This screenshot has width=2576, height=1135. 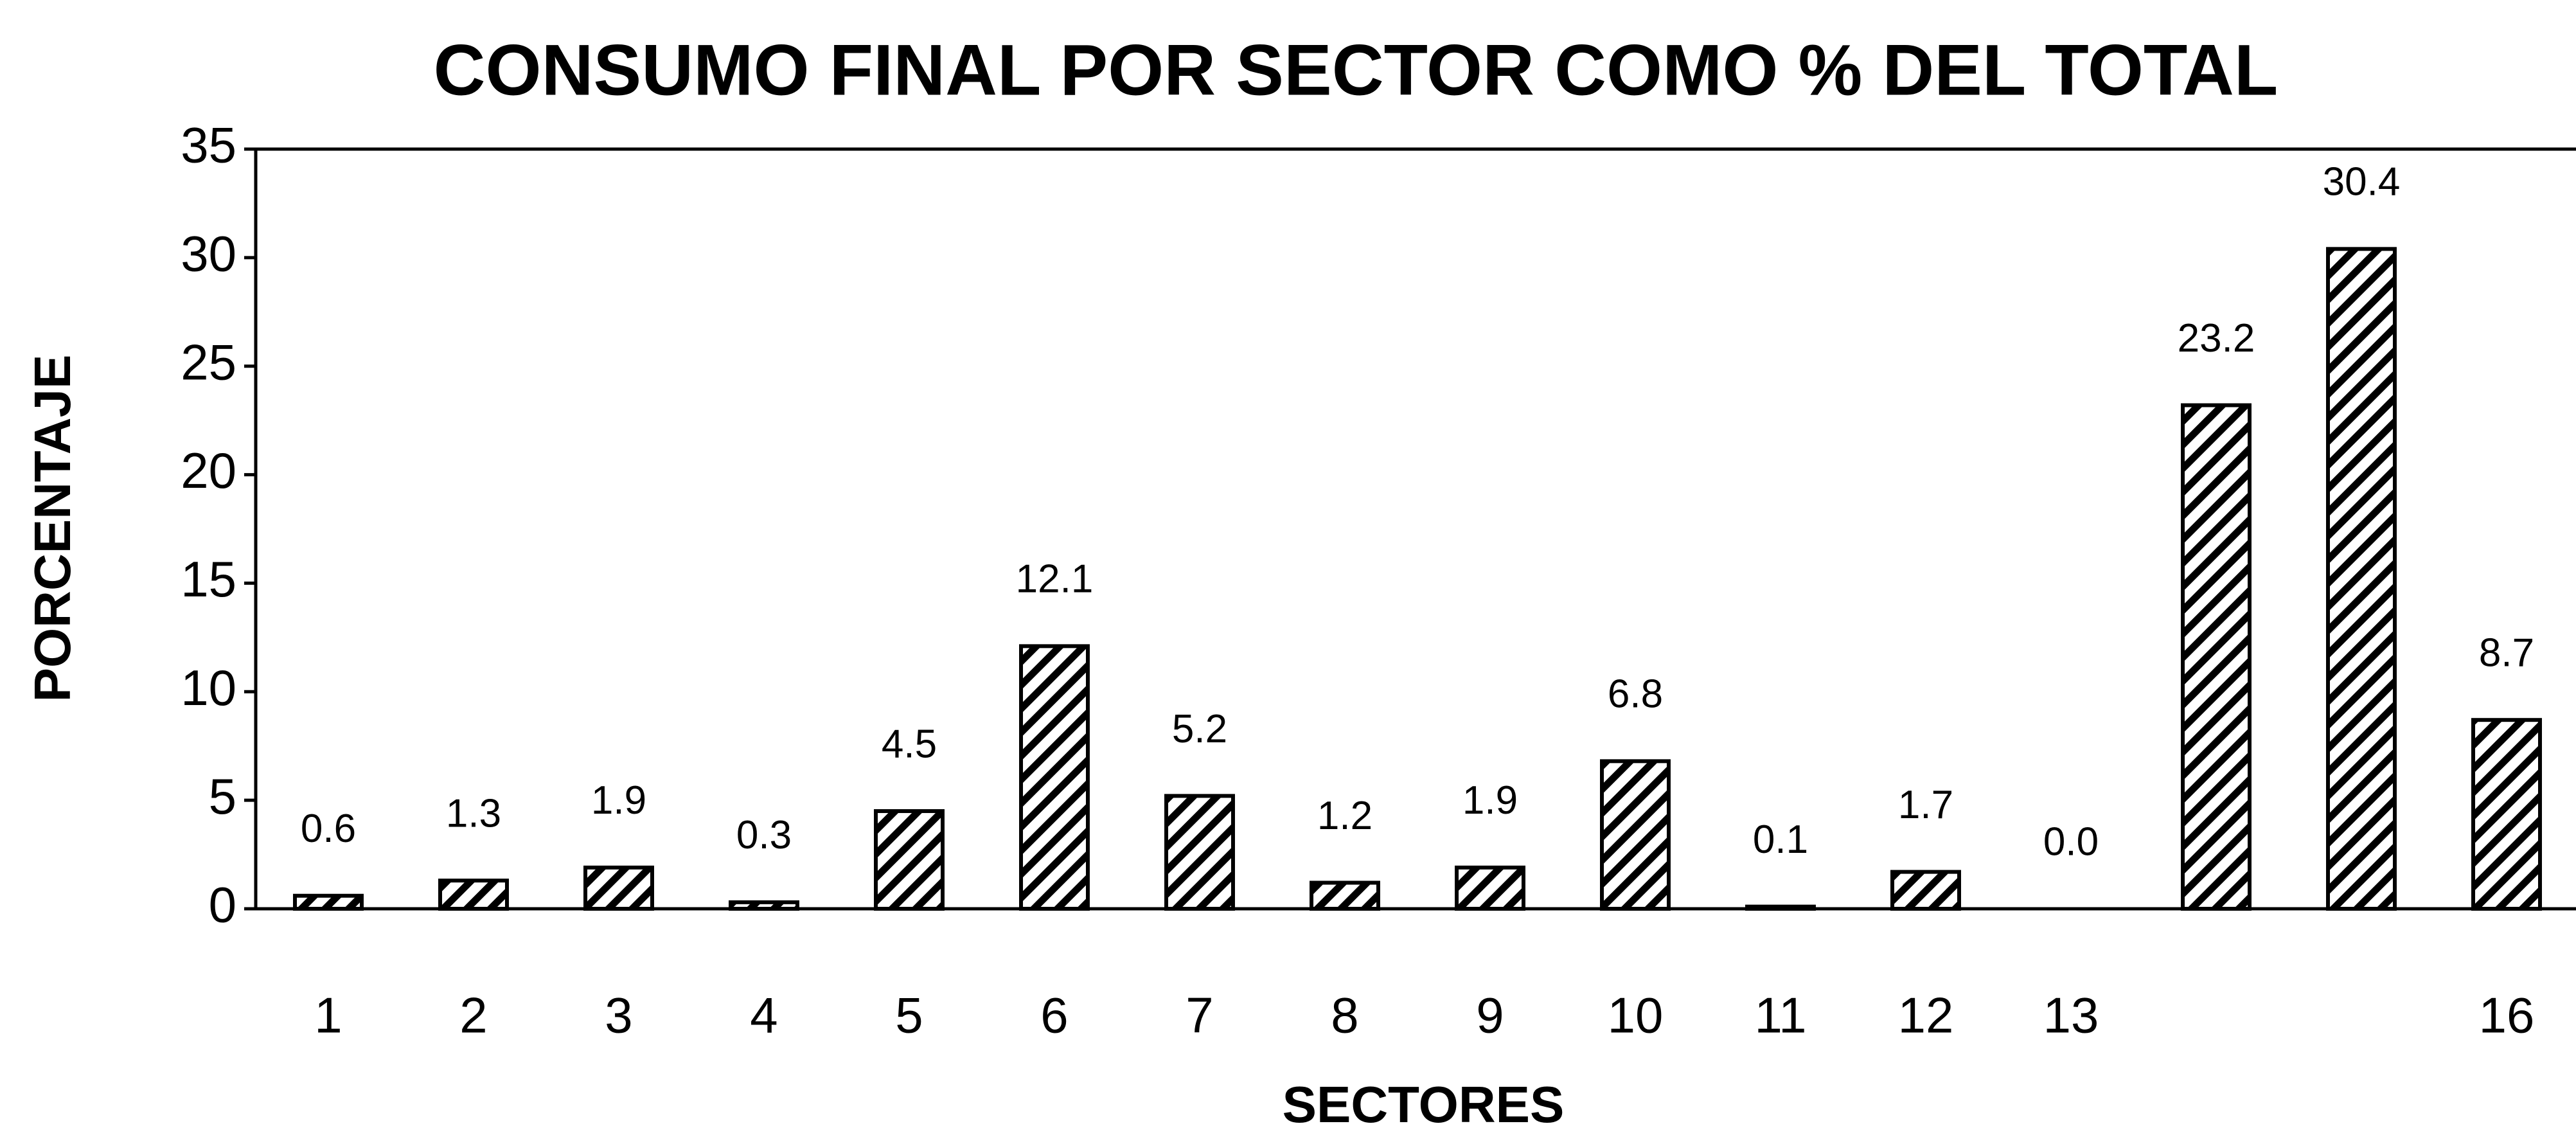 I want to click on y-axis-title: PORCENTAJE, so click(x=53, y=528).